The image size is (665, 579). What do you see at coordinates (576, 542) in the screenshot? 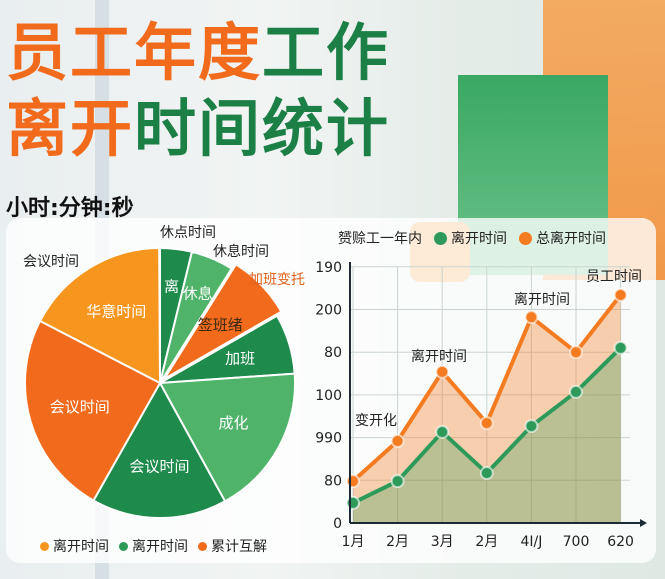
I see `x-tick-label: 700` at bounding box center [576, 542].